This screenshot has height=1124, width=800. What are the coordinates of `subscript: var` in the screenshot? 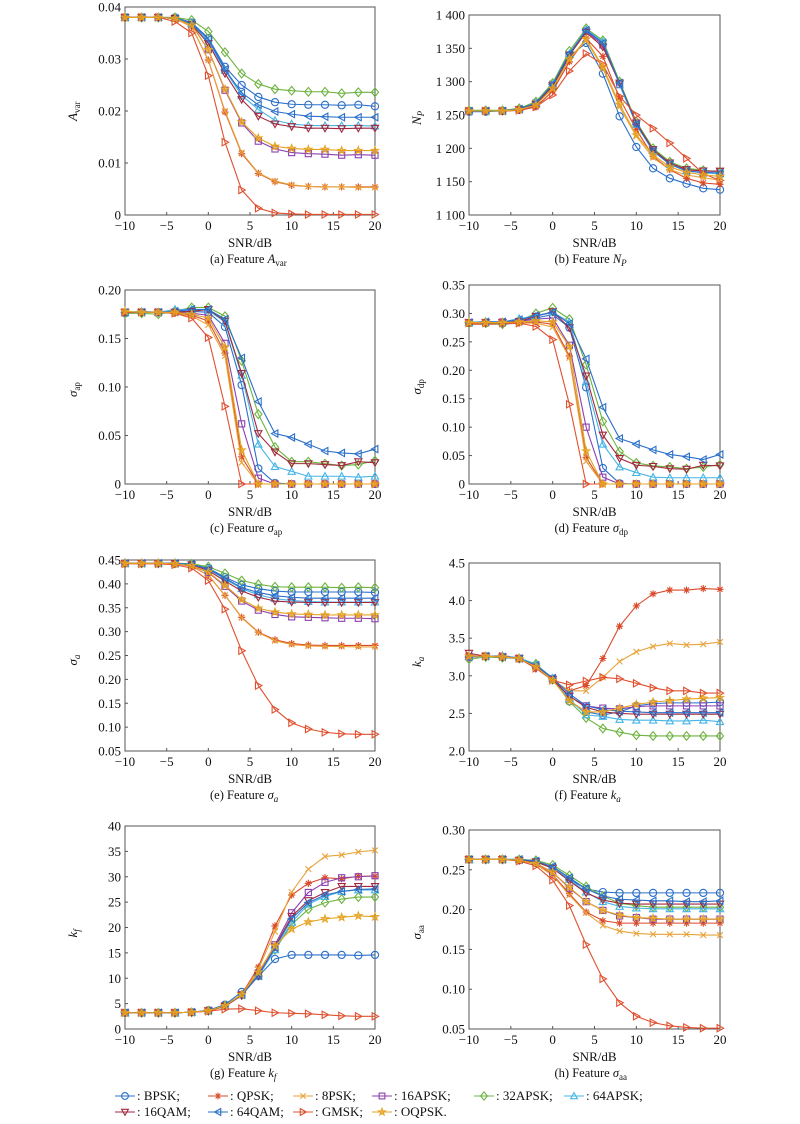 It's located at (77, 108).